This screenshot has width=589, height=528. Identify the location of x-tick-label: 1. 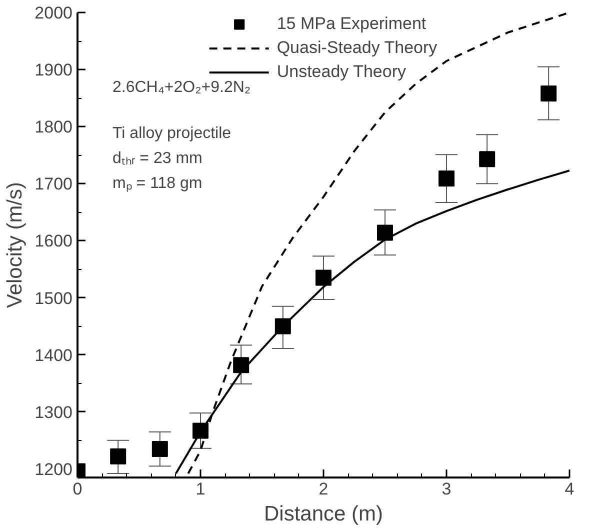
(201, 489).